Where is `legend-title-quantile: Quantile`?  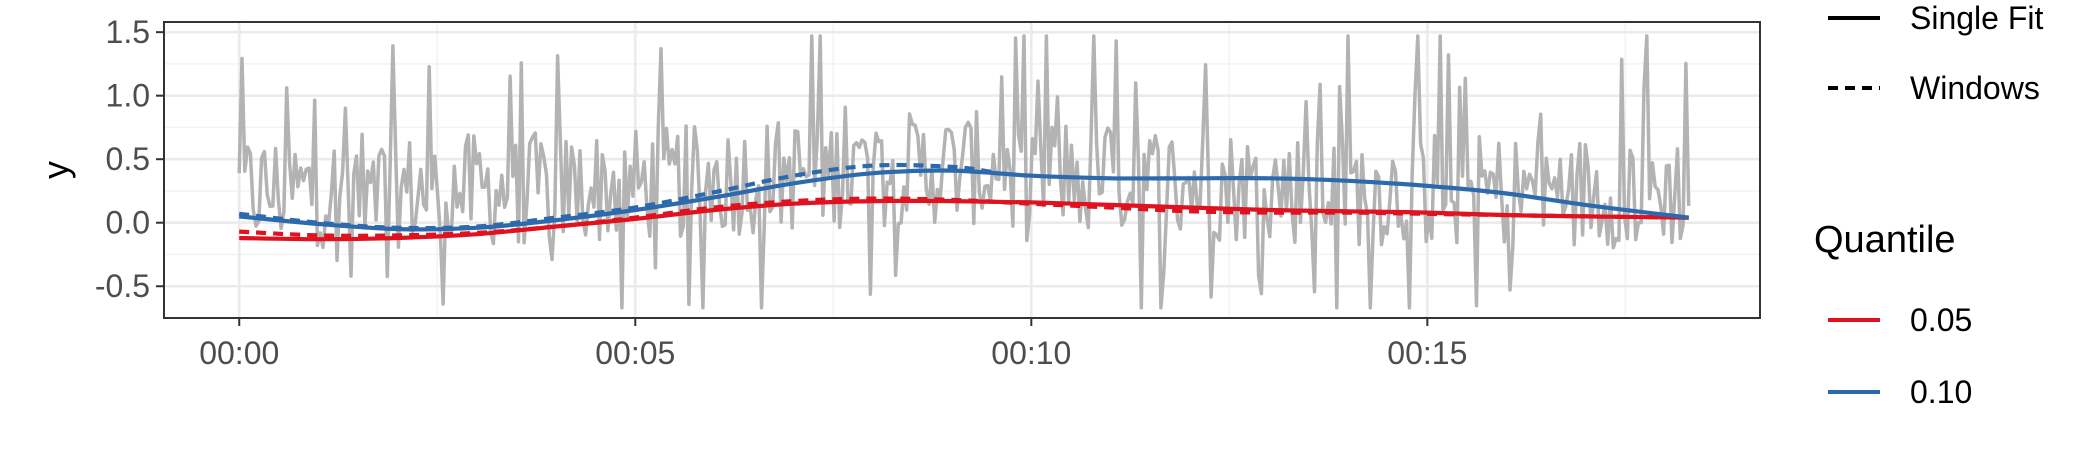
legend-title-quantile: Quantile is located at coordinates (1885, 240).